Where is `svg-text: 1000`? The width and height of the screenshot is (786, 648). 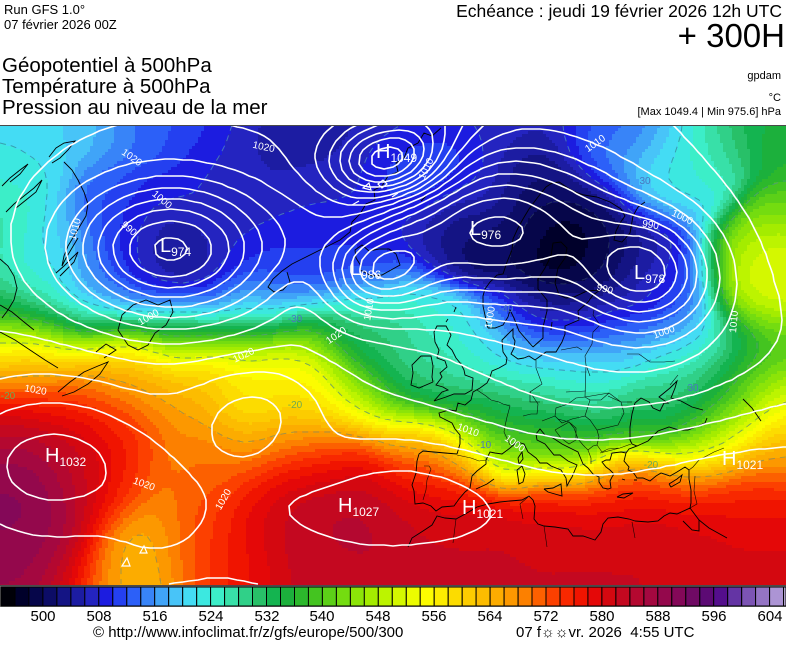
svg-text: 1000 is located at coordinates (490, 317).